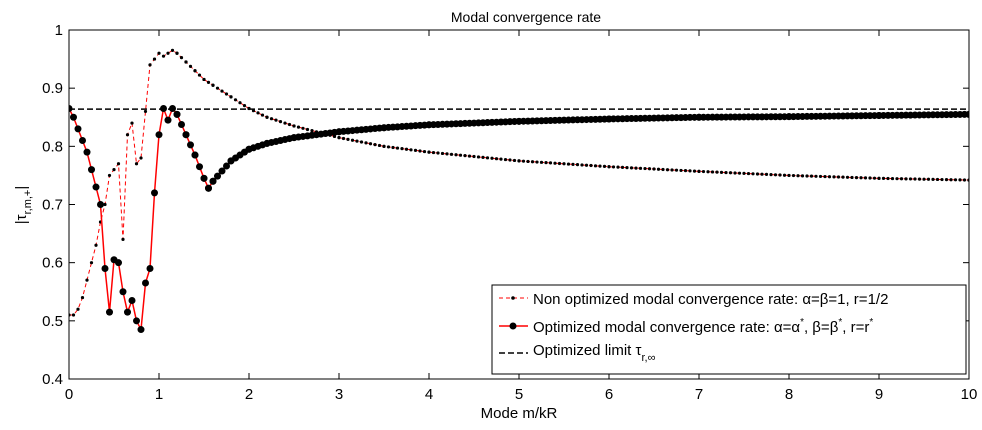 Image resolution: width=982 pixels, height=430 pixels. Describe the element at coordinates (855, 327) in the screenshot. I see `legend-optimized-r: , r=r` at that location.